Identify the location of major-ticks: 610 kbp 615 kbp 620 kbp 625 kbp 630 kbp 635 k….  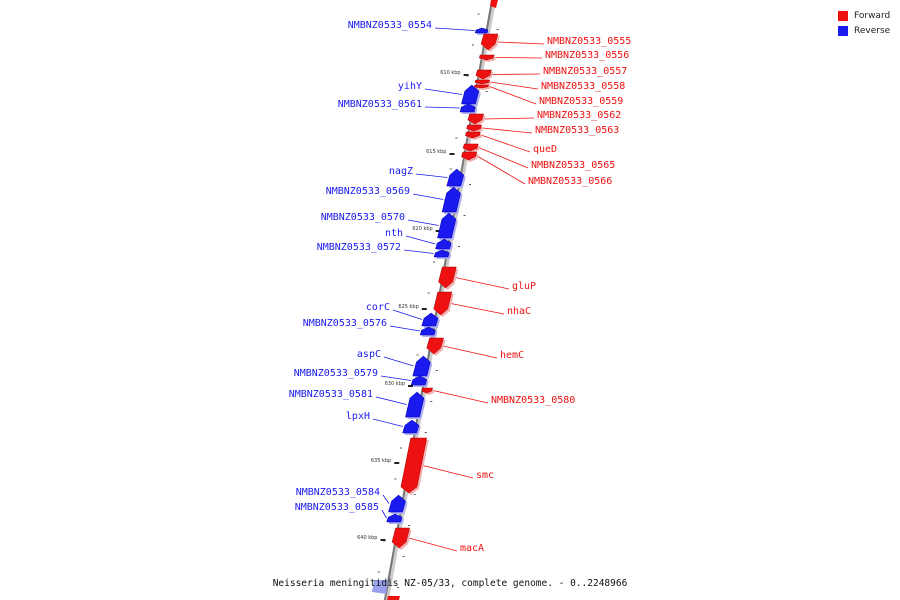
(413, 305).